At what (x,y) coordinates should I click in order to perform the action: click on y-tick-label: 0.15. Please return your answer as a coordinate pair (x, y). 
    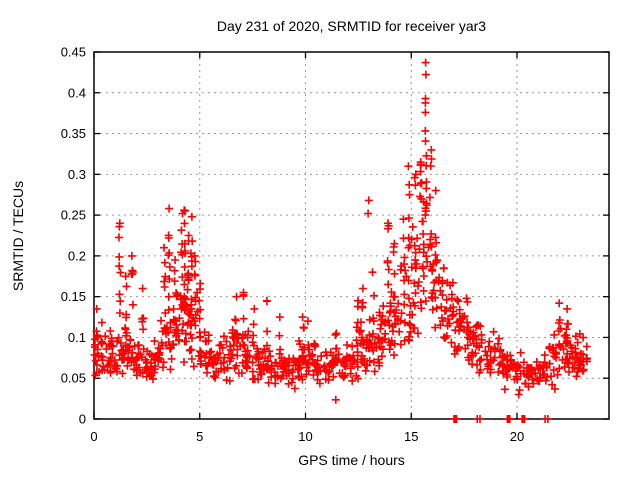
    Looking at the image, I should click on (73, 296).